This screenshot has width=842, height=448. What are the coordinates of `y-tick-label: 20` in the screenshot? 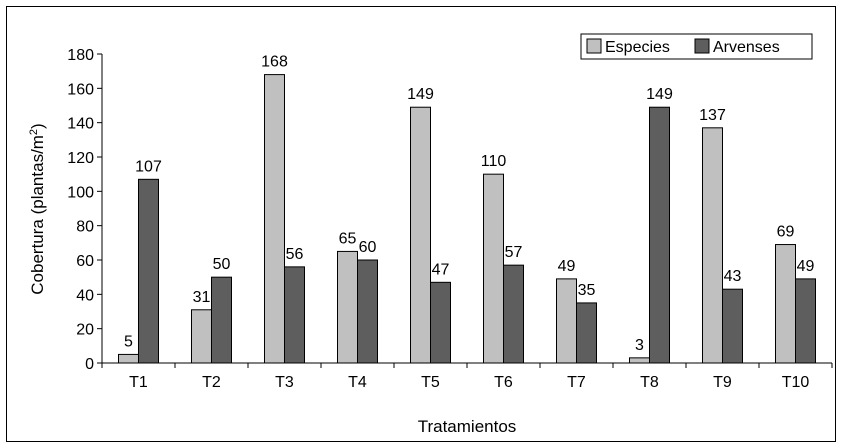 It's located at (85, 330).